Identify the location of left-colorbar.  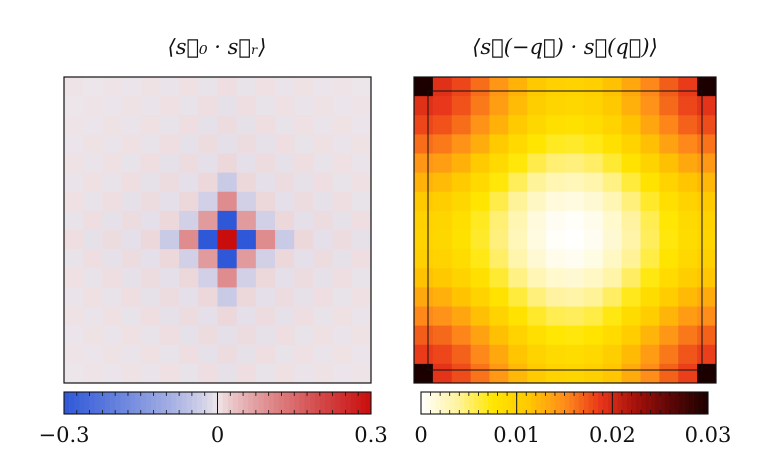
(217, 403).